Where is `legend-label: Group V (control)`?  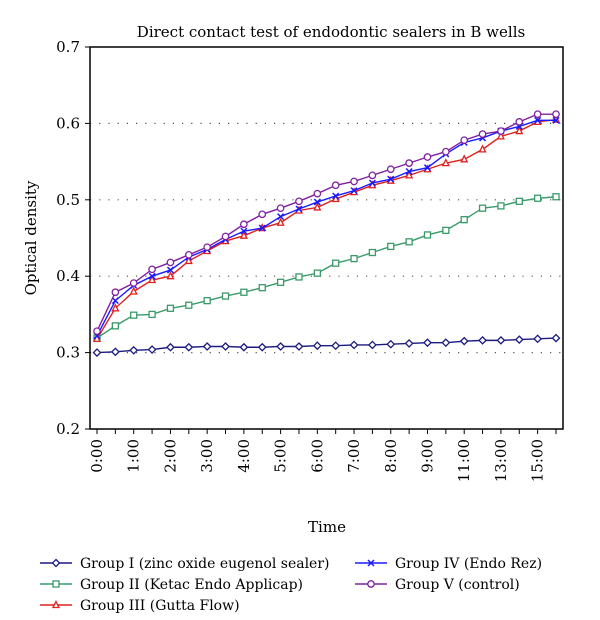
legend-label: Group V (control) is located at coordinates (457, 585).